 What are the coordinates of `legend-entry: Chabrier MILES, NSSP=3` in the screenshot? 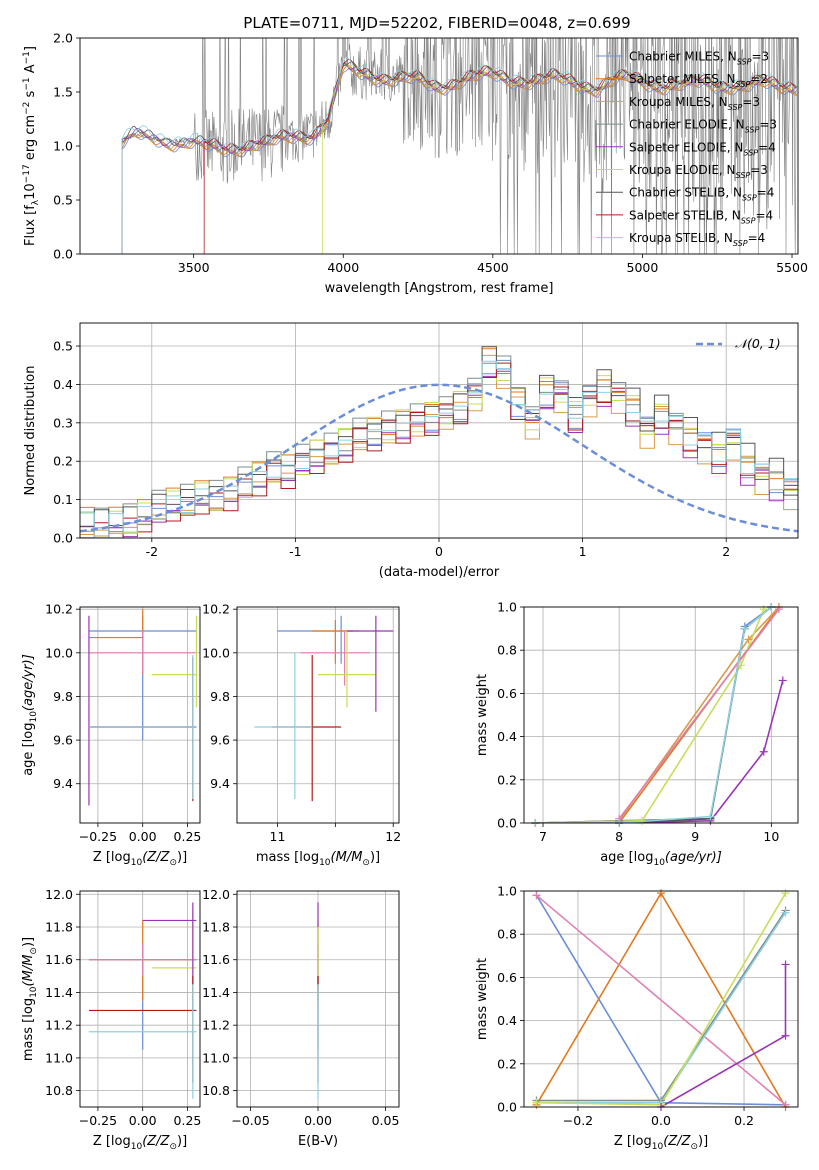 It's located at (699, 58).